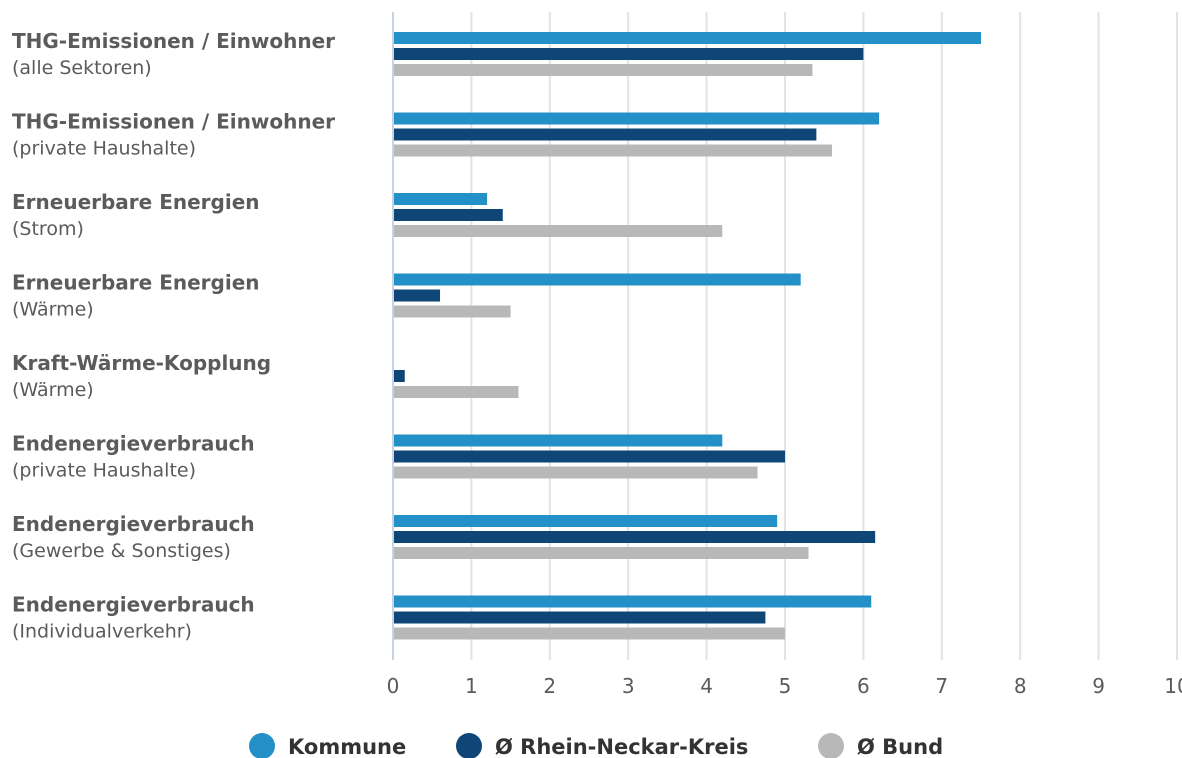 This screenshot has height=758, width=1182. I want to click on legend-label: Ø Rhein-Neckar-Kreis, so click(621, 746).